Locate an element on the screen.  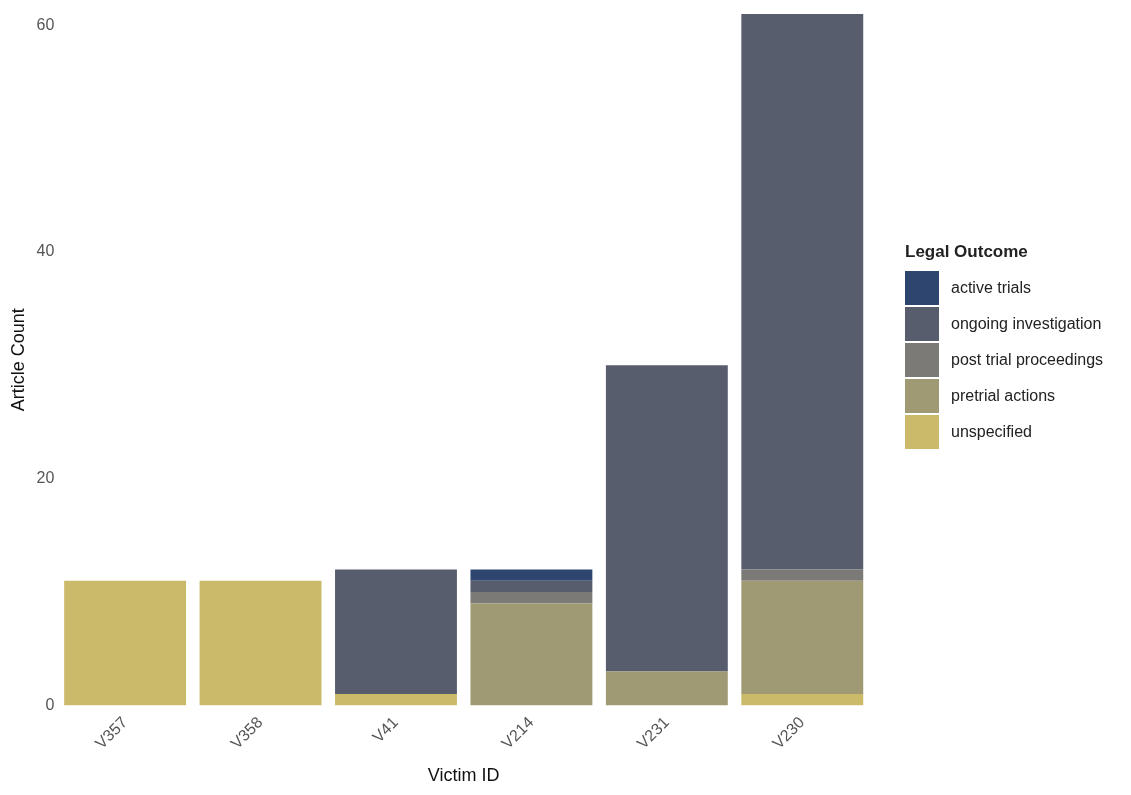
x-axis-title: Victim ID is located at coordinates (463, 775).